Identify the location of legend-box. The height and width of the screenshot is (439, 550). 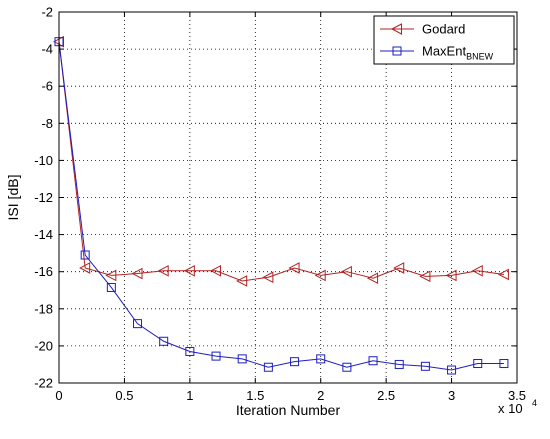
(444, 40).